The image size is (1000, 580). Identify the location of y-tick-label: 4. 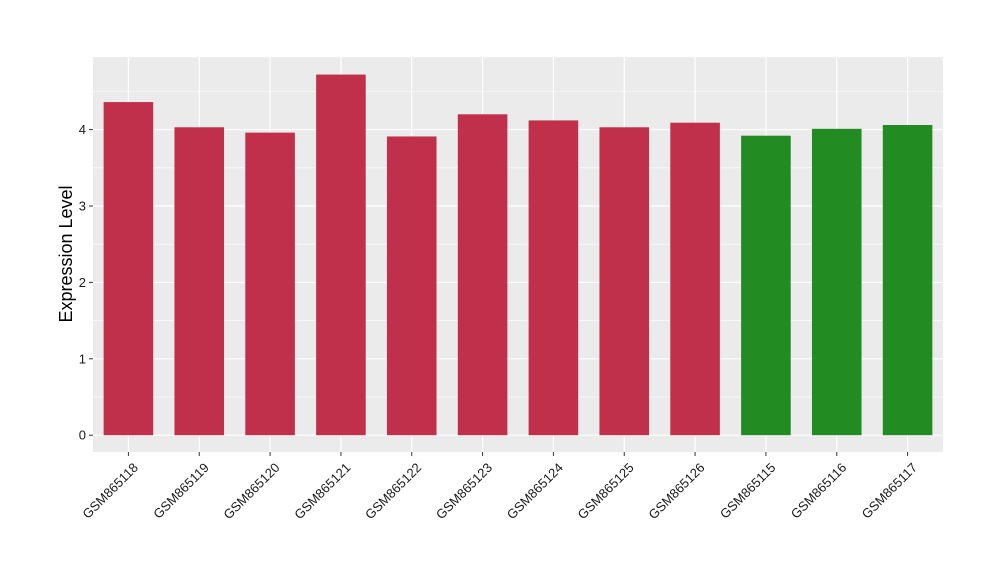
(82, 129).